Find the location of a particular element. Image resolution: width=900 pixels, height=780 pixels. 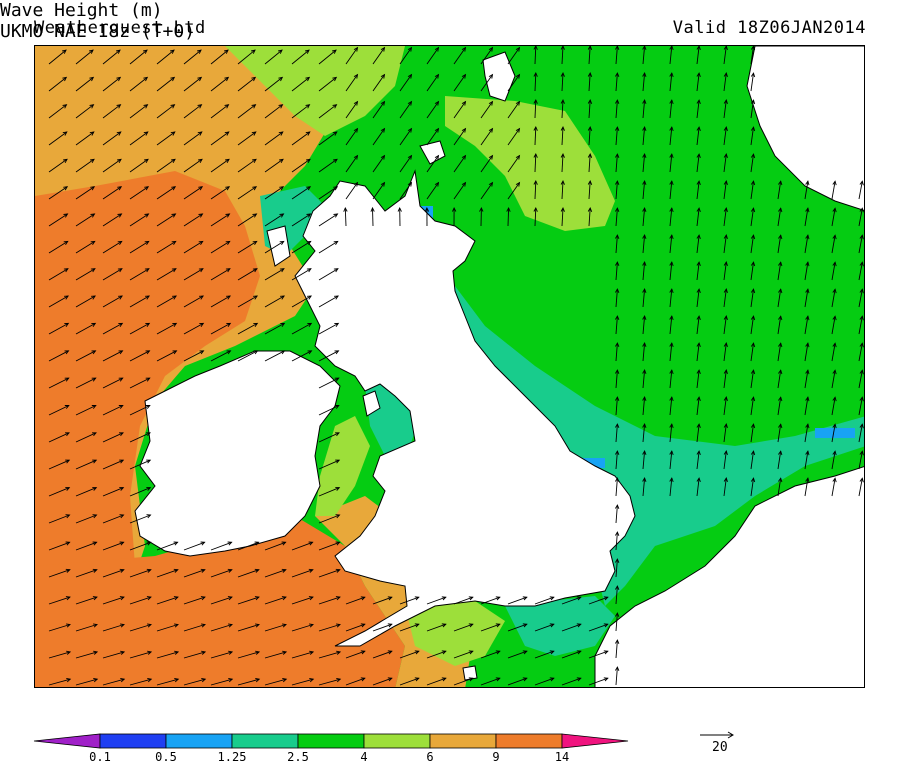

legend-tick-label: 0.5 is located at coordinates (166, 757).